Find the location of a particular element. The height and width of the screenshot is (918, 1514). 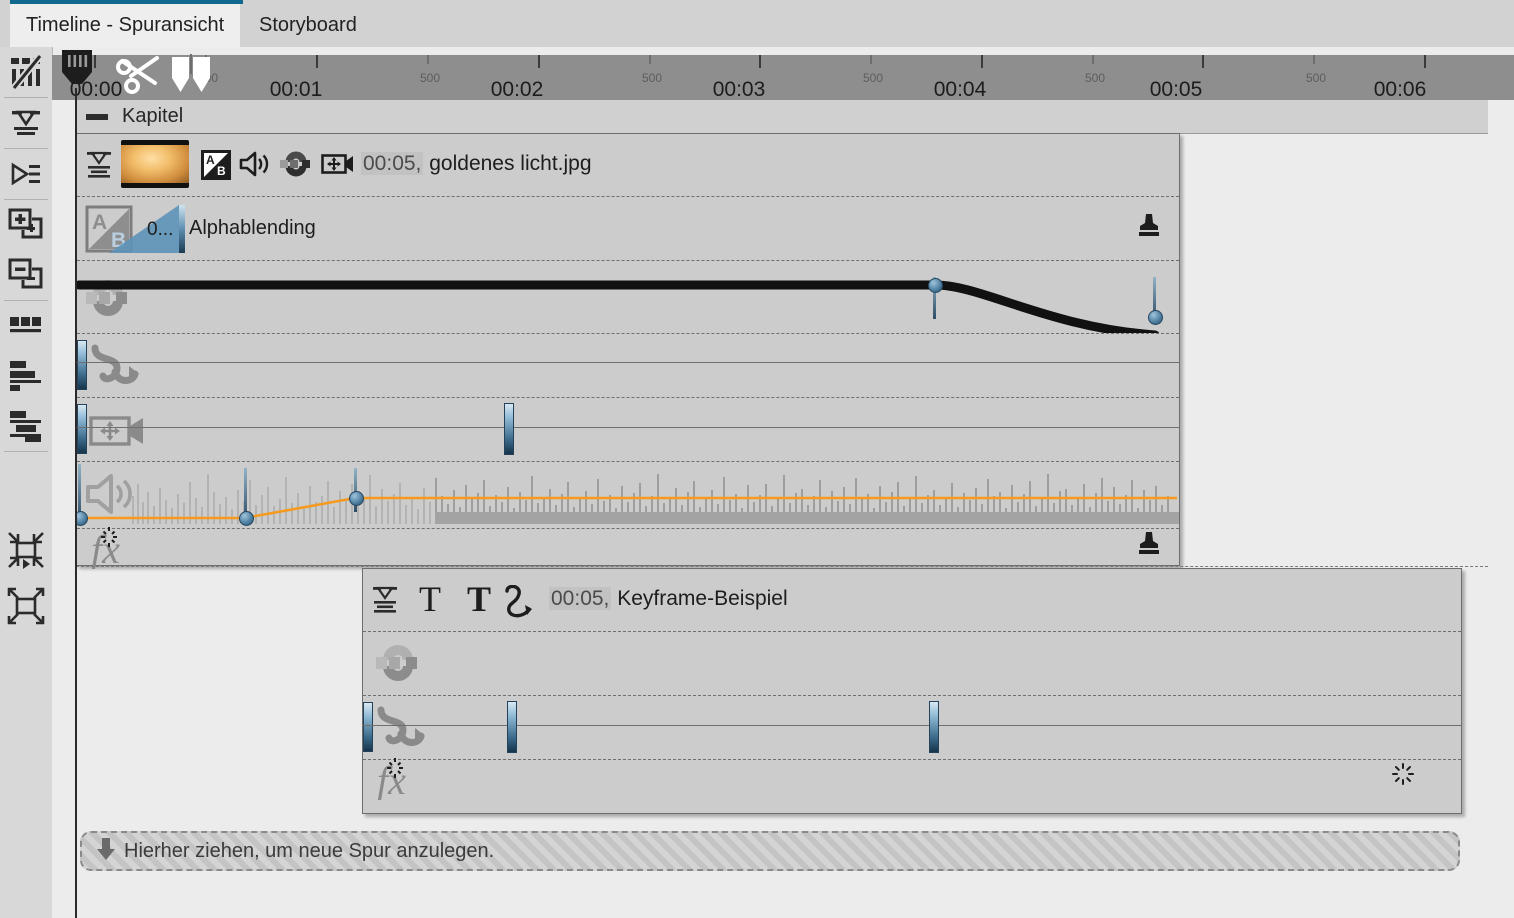

tab-timeline-spuransicht: Timeline - Spuransicht is located at coordinates (125, 25).